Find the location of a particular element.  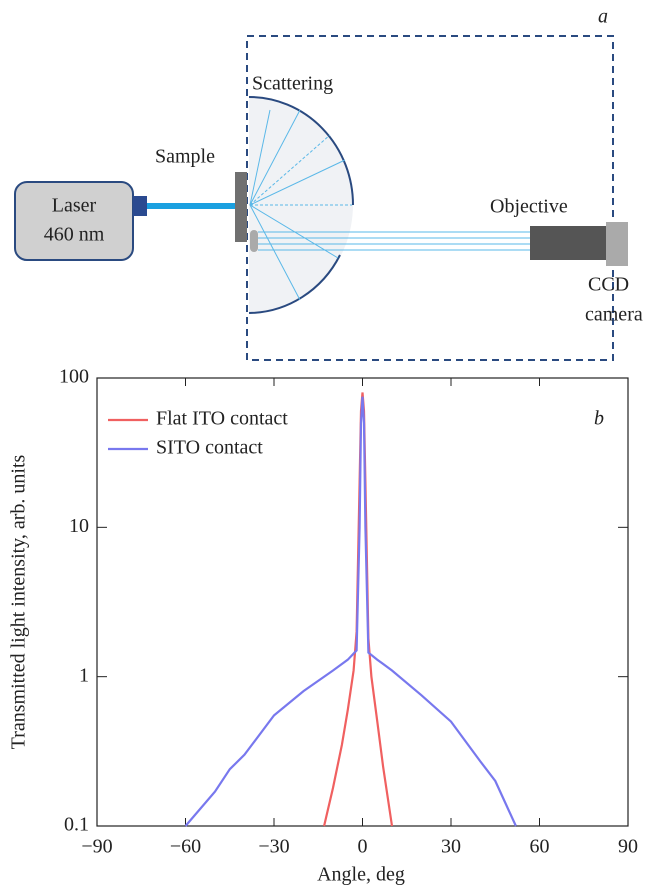

x-tick-label: 30 is located at coordinates (451, 847).